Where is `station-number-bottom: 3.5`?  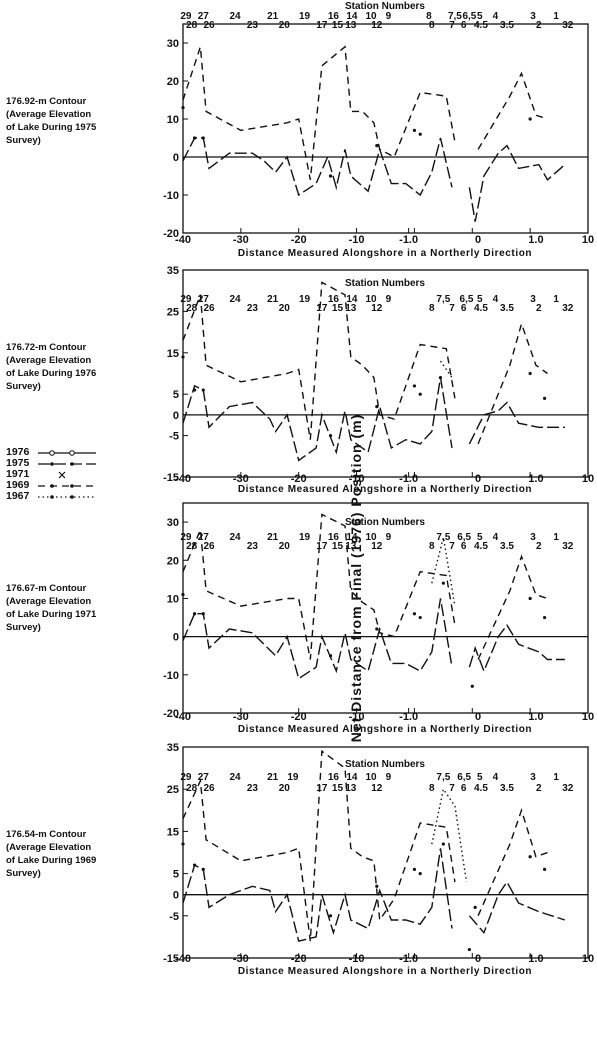
station-number-bottom: 3.5 is located at coordinates (507, 788).